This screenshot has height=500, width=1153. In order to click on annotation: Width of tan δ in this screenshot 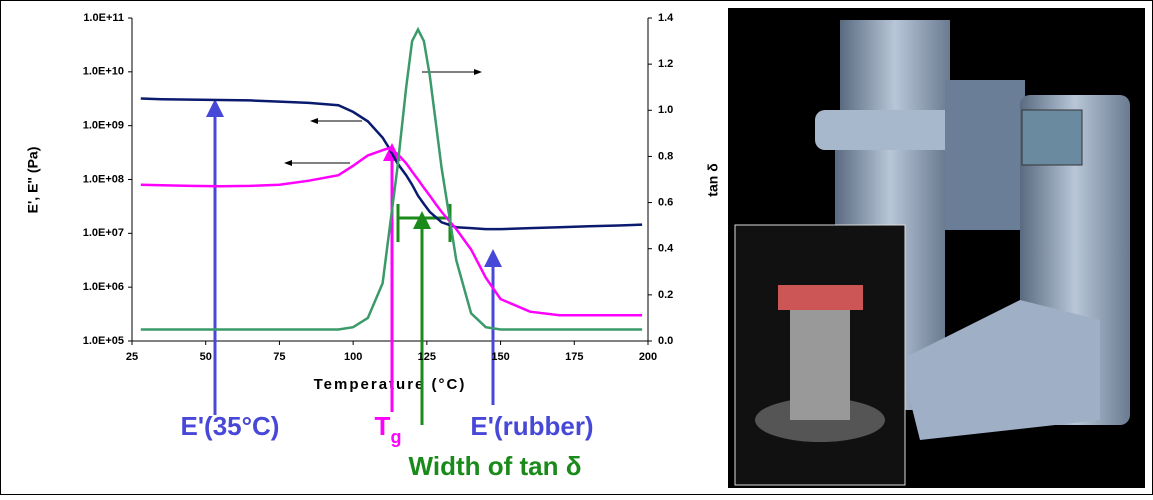, I will do `click(495, 466)`.